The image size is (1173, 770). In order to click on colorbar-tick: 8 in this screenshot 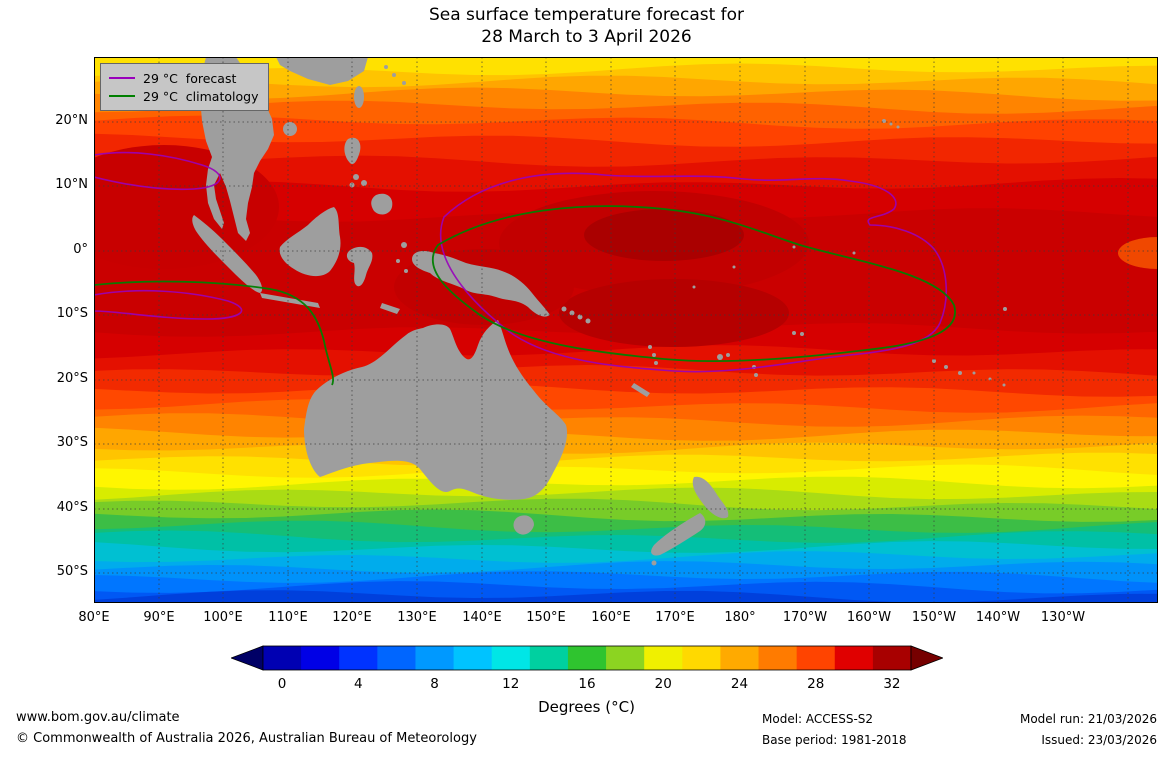, I will do `click(434, 684)`.